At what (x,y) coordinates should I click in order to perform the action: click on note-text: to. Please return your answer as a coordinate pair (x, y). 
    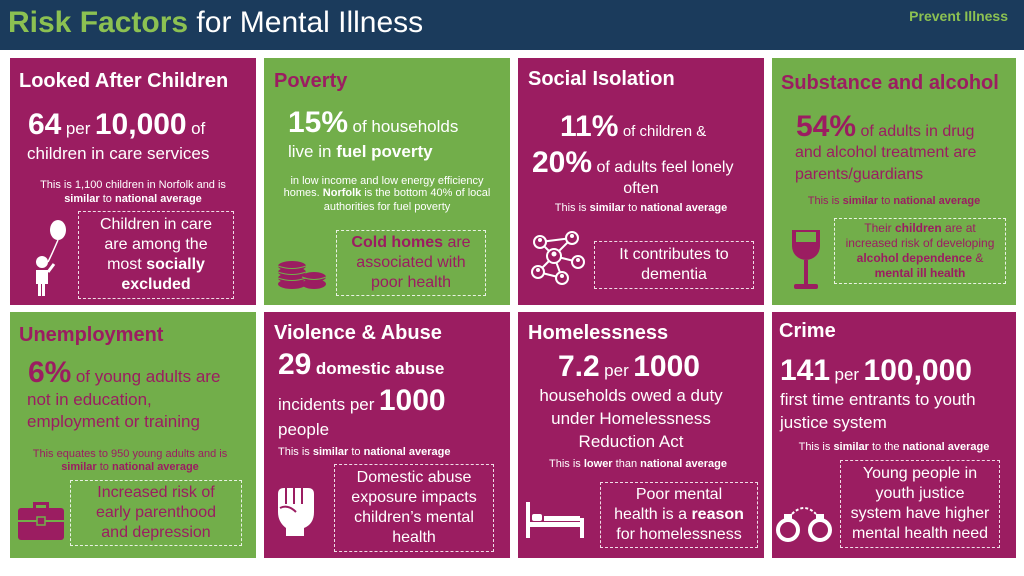
    Looking at the image, I should click on (107, 199).